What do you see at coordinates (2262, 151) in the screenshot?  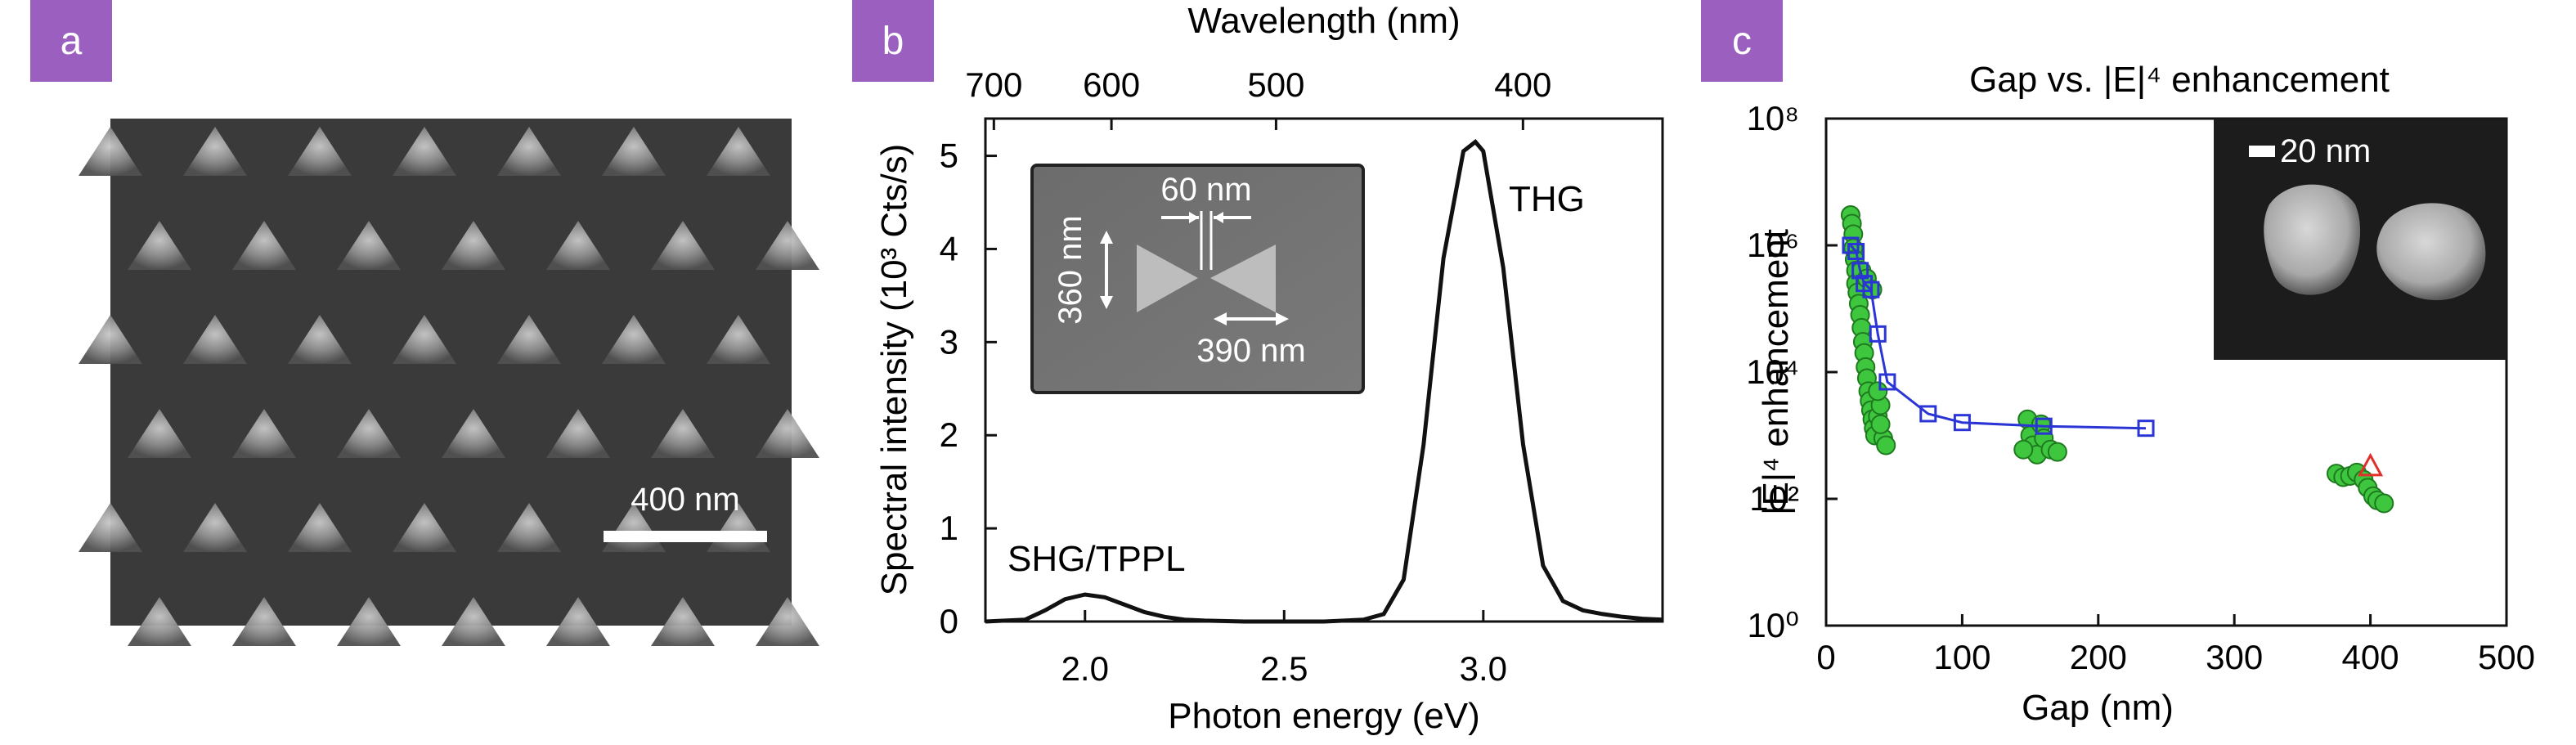 I see `inset-scale-bar` at bounding box center [2262, 151].